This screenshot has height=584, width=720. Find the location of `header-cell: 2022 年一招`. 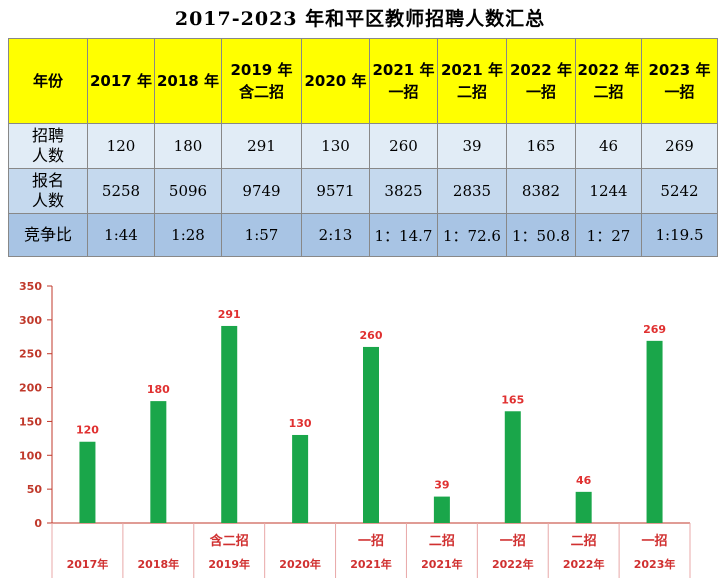

header-cell: 2022 年一招 is located at coordinates (541, 81).